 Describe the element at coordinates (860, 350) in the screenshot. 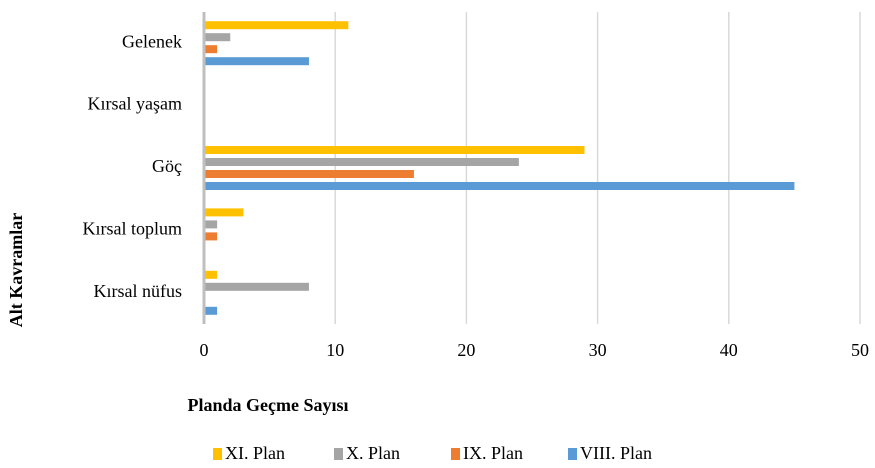

I see `x-tick-label: 50` at that location.